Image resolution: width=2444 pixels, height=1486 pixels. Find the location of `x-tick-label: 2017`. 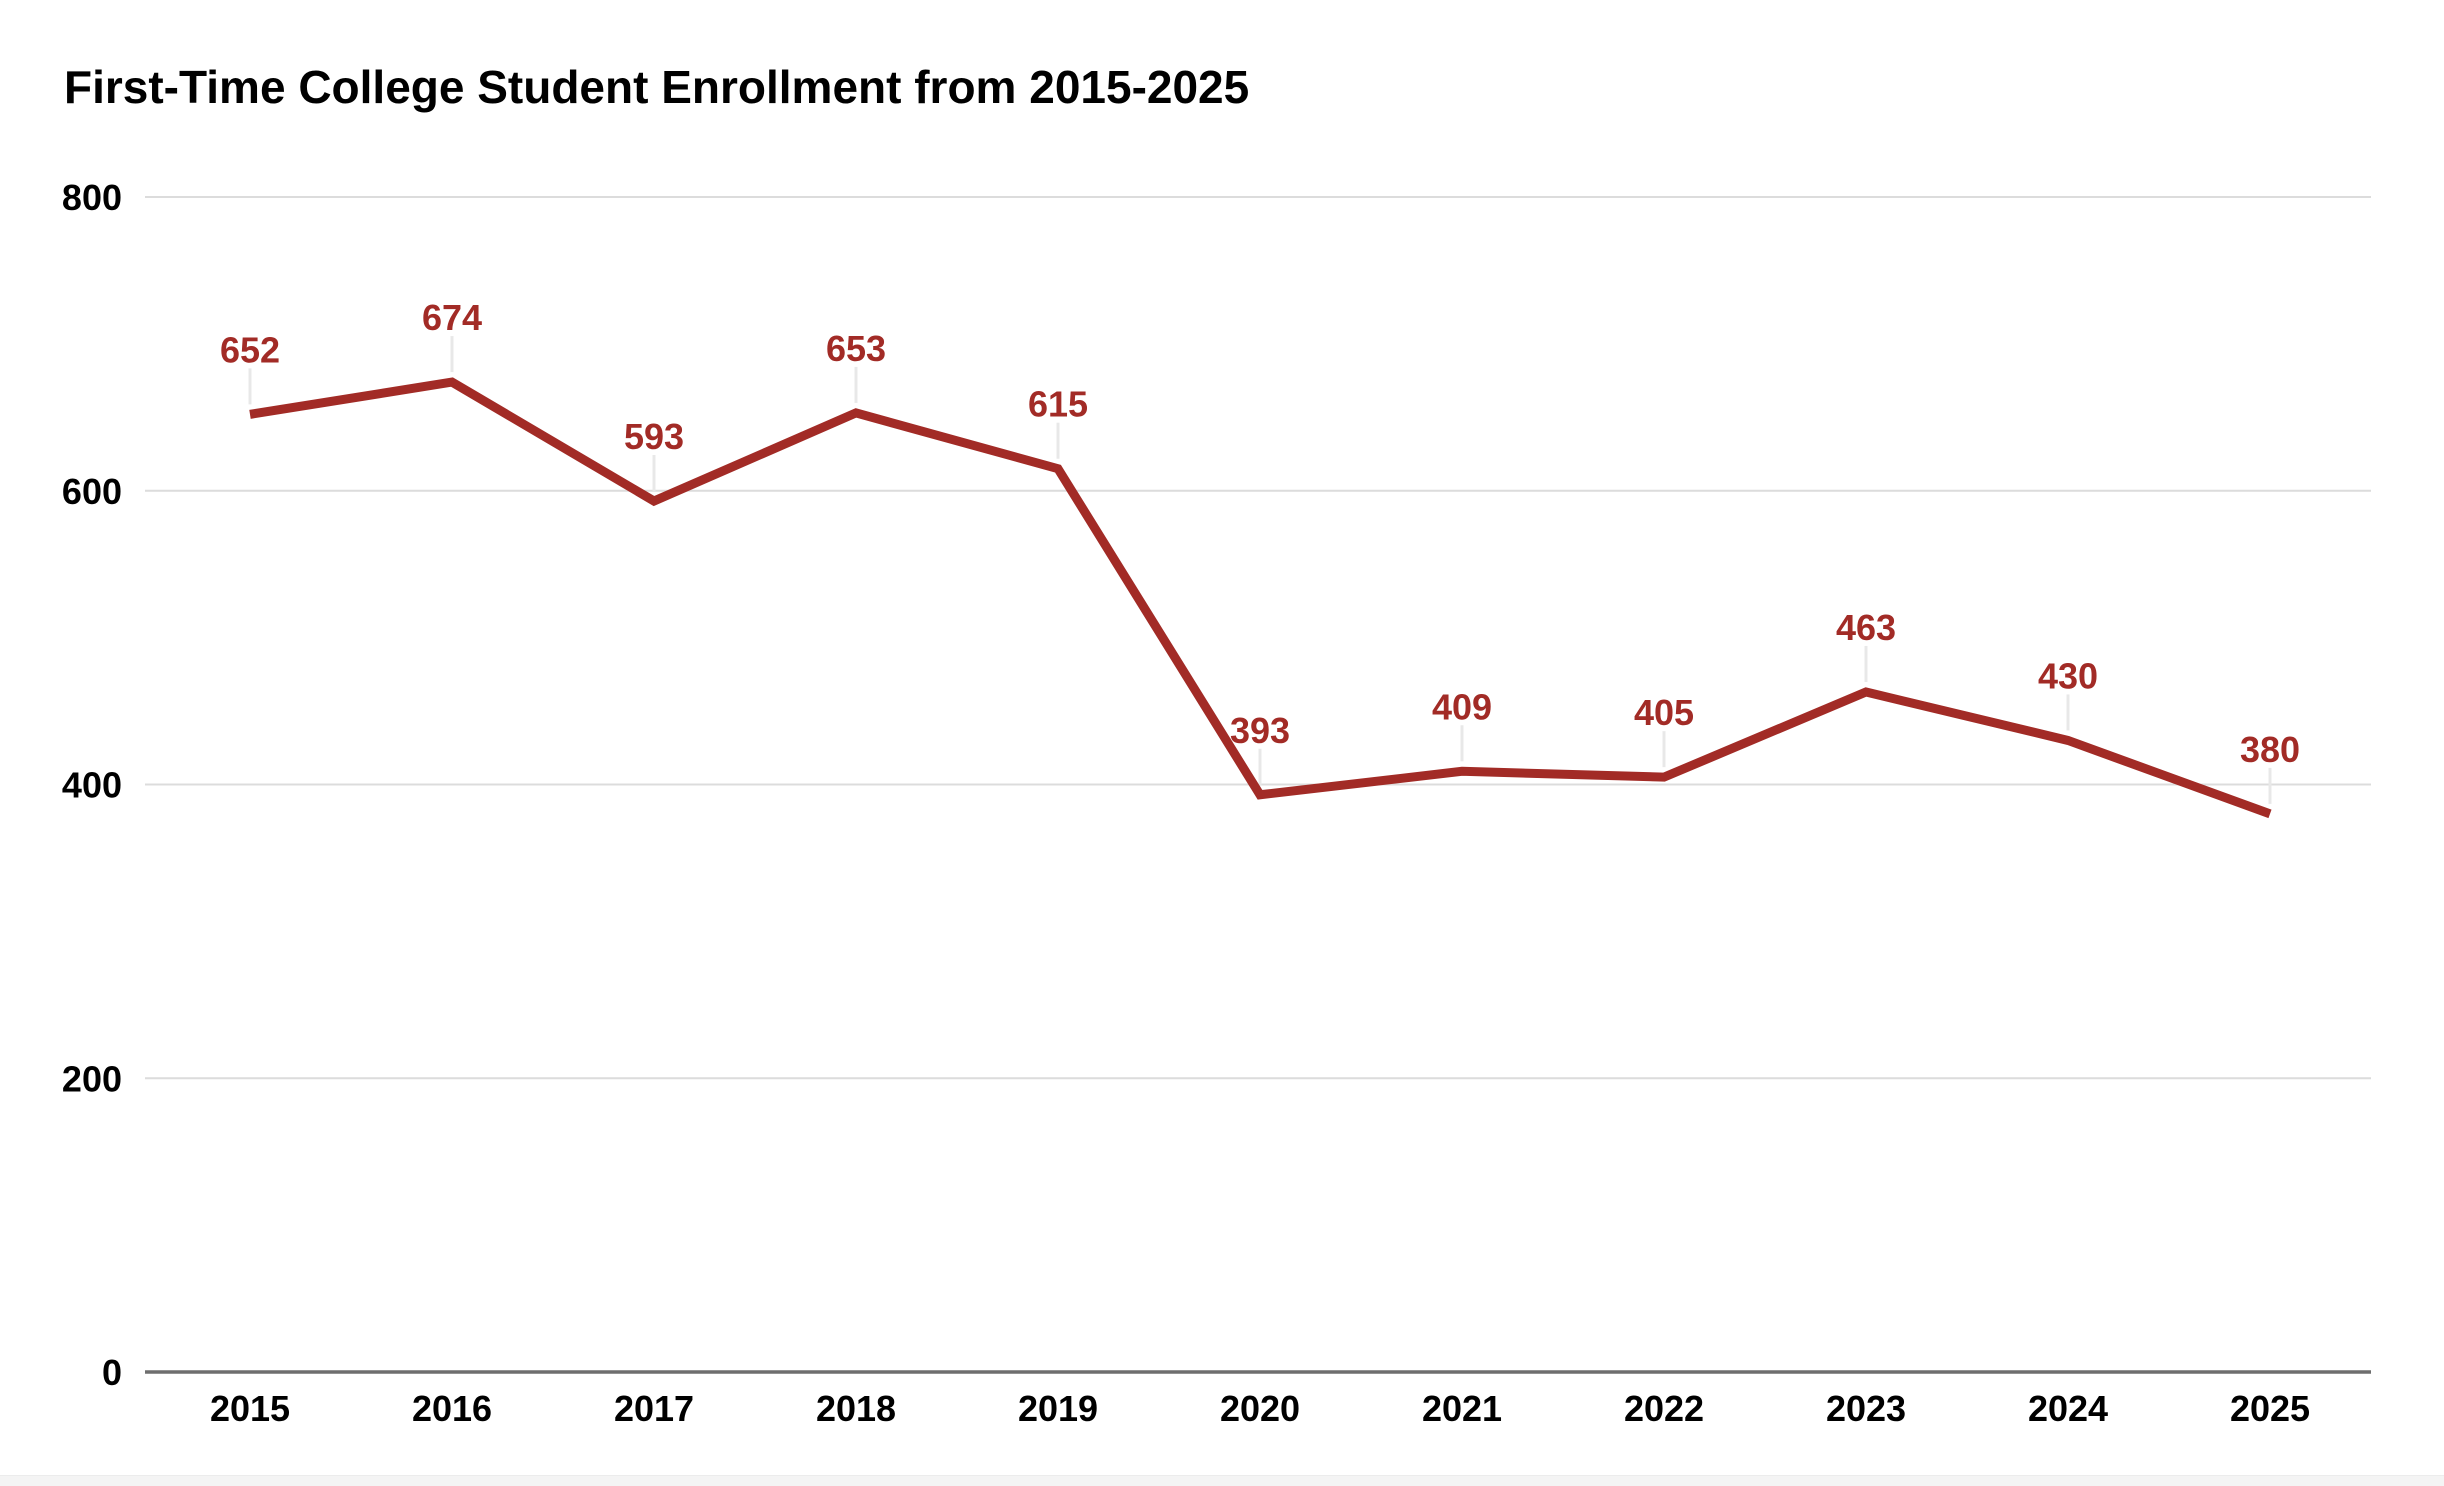

x-tick-label: 2017 is located at coordinates (654, 1408).